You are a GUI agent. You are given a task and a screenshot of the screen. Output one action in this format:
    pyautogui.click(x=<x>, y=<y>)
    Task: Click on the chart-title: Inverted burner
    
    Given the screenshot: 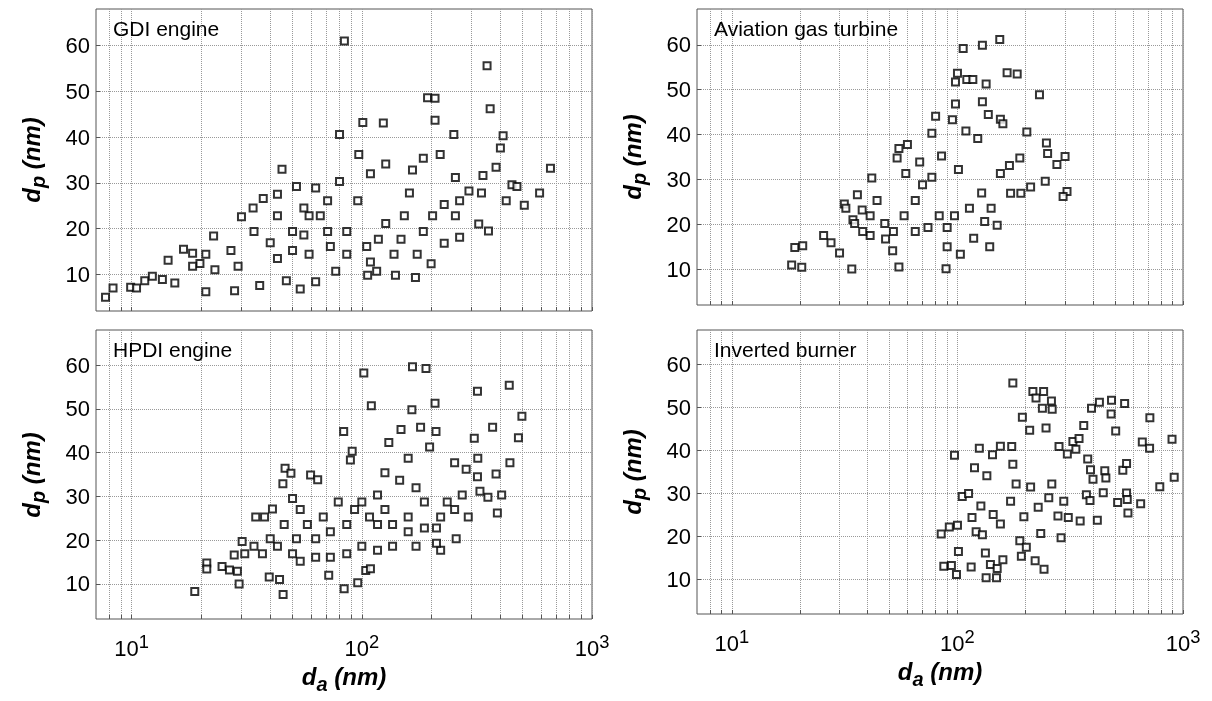 What is the action you would take?
    pyautogui.click(x=785, y=349)
    